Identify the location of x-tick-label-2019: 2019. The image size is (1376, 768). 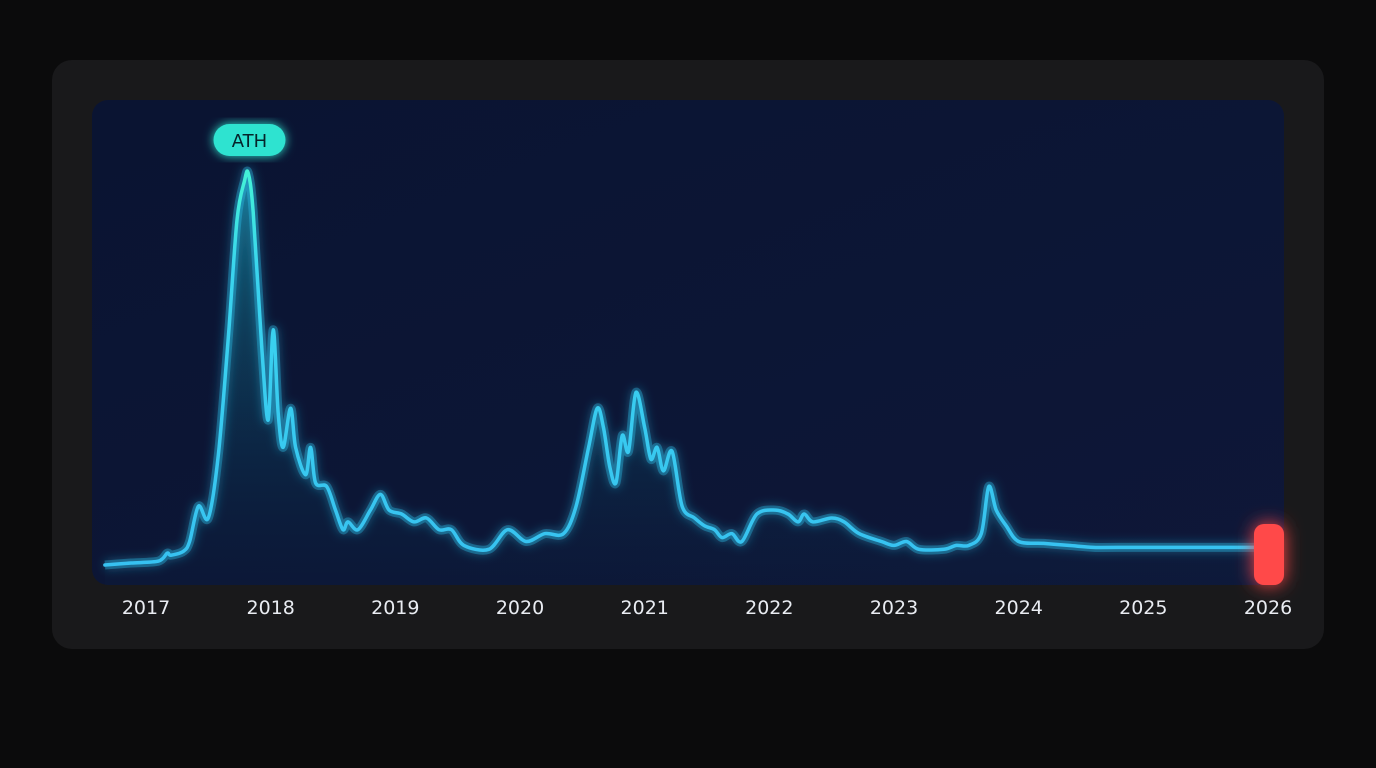
(395, 608).